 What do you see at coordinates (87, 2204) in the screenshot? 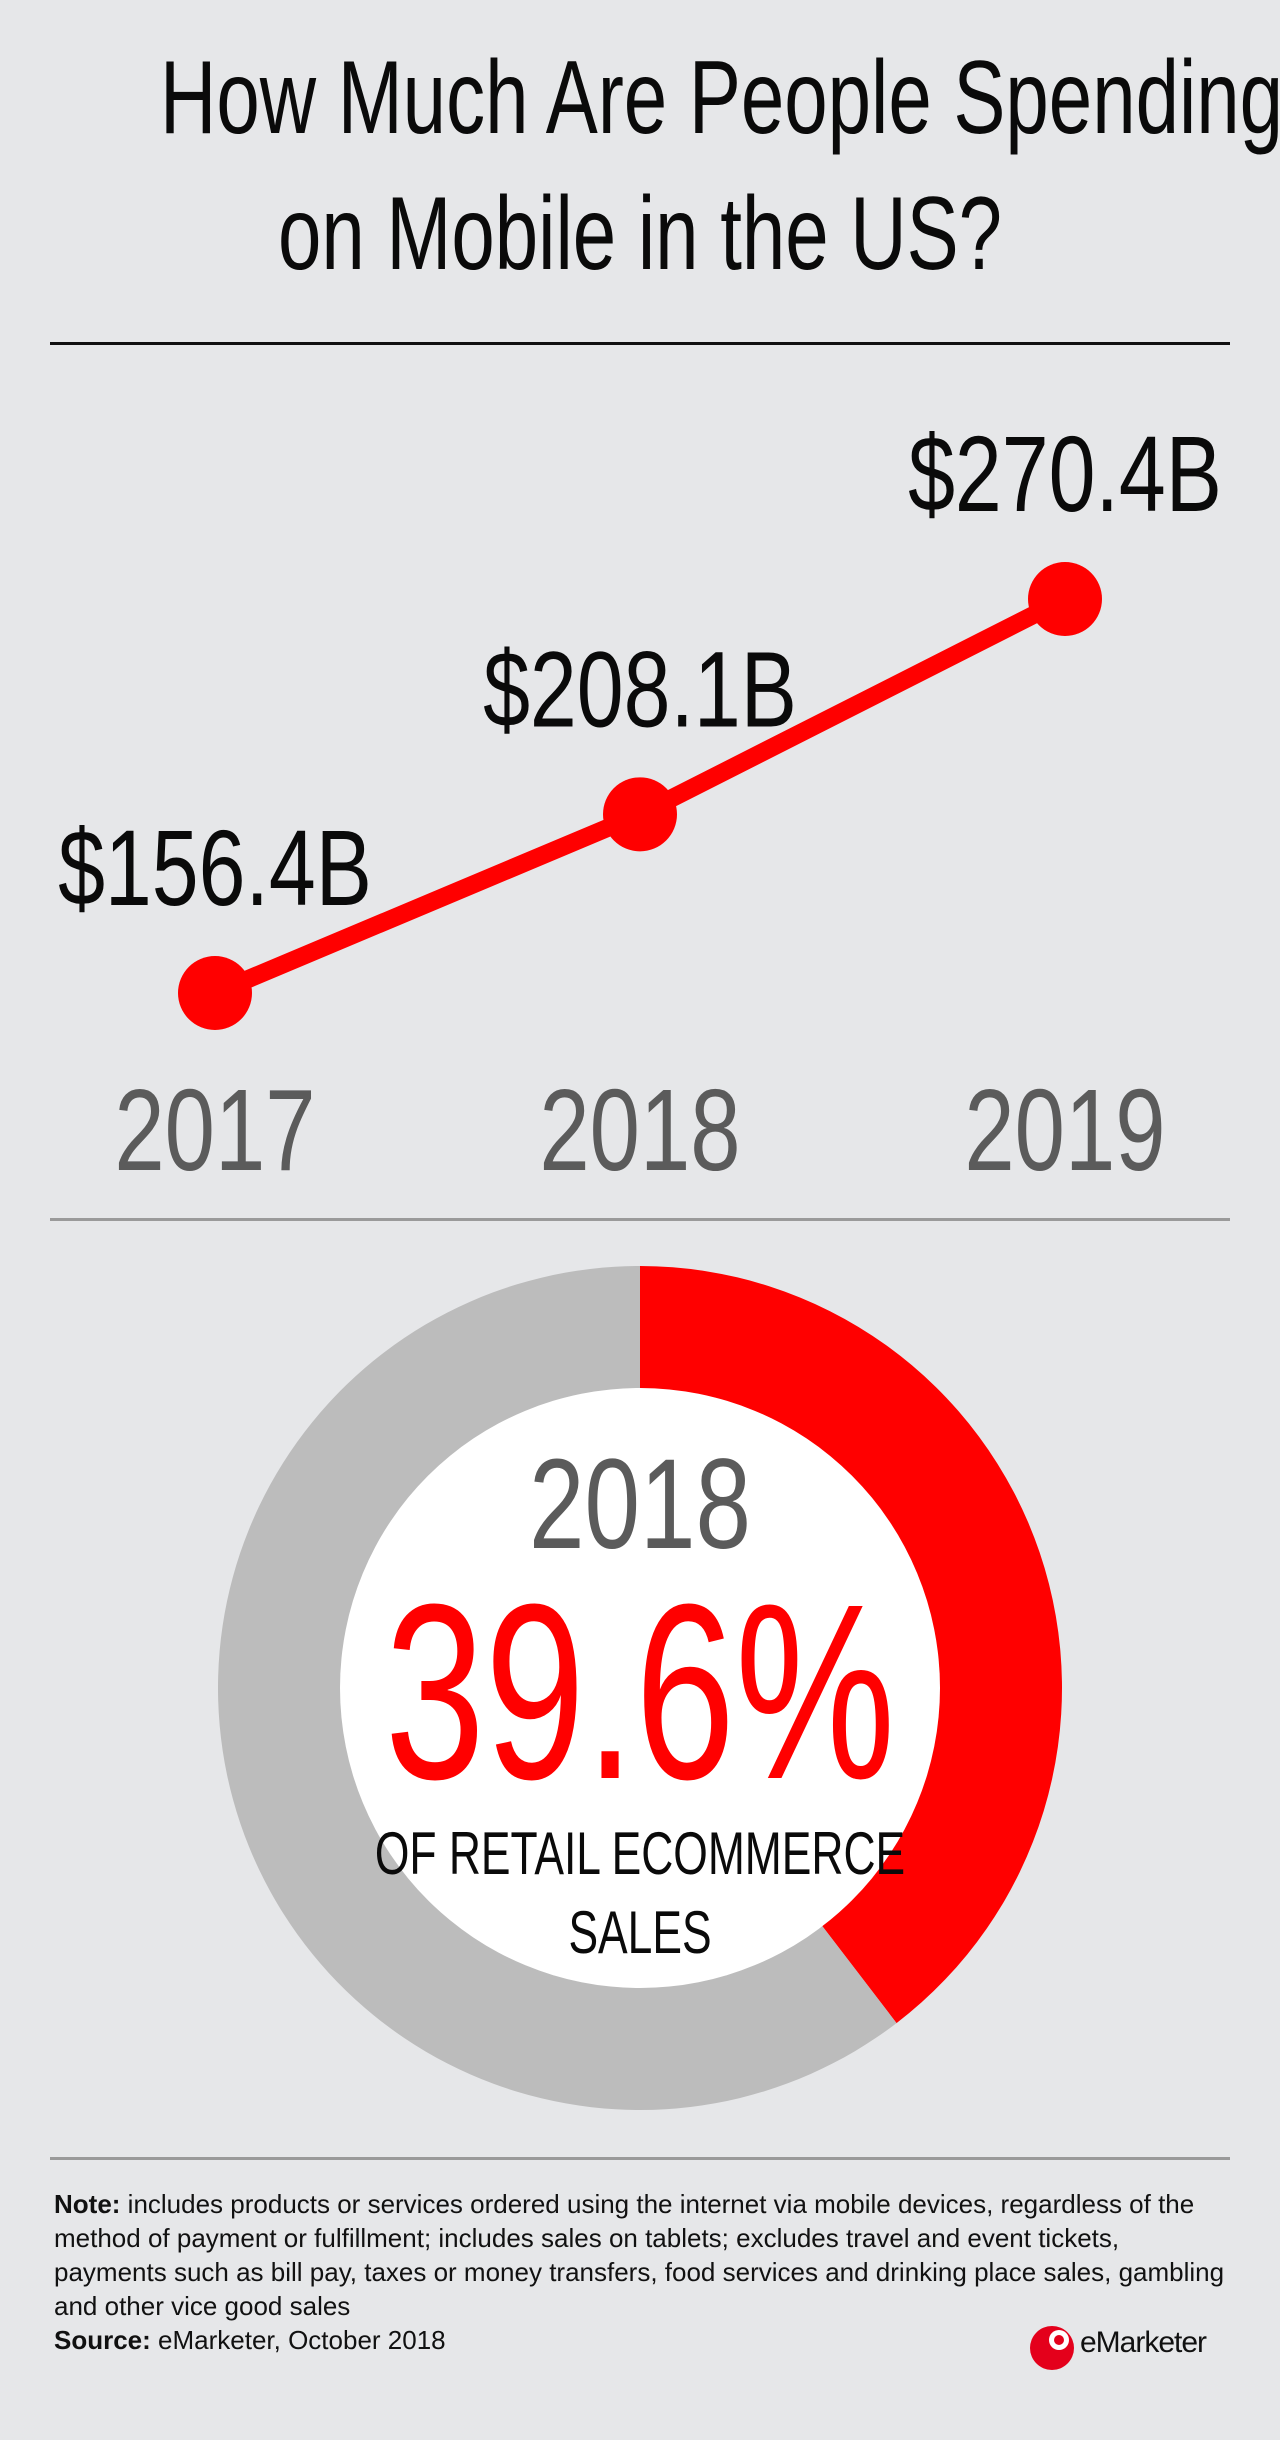
I see `note-label: Note:` at bounding box center [87, 2204].